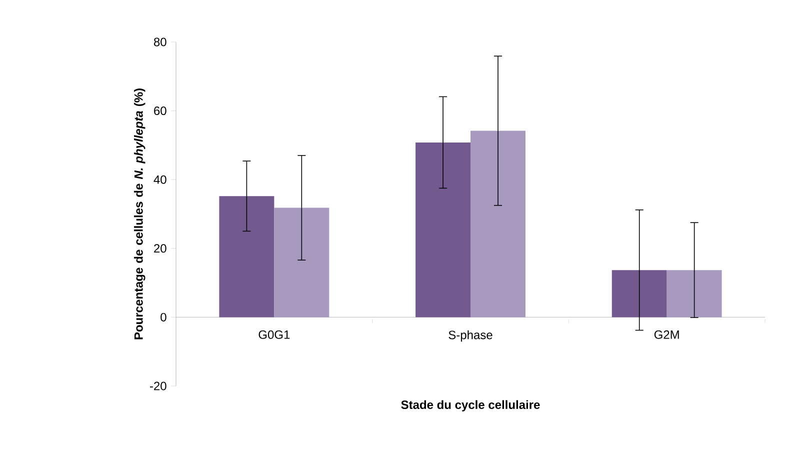 The width and height of the screenshot is (786, 450). I want to click on y-tick-label: -20, so click(158, 386).